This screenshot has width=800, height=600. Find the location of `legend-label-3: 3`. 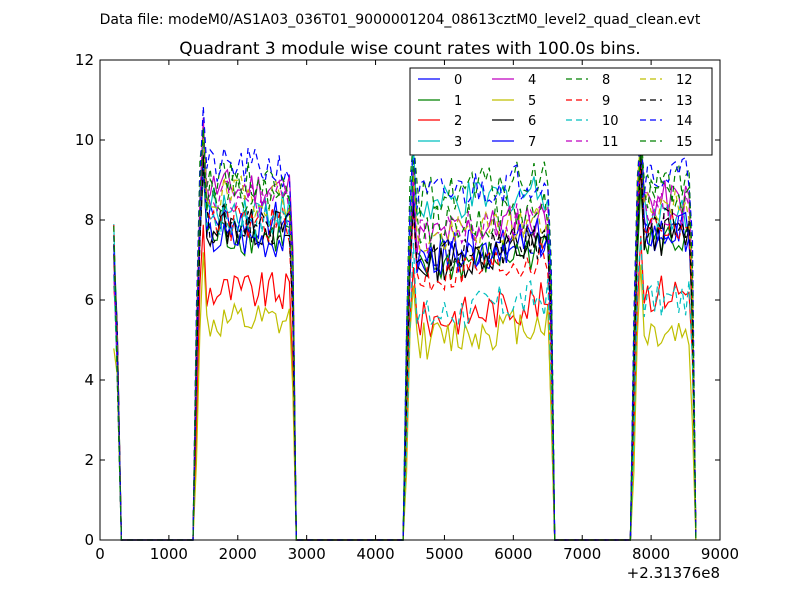

legend-label-3: 3 is located at coordinates (458, 142).